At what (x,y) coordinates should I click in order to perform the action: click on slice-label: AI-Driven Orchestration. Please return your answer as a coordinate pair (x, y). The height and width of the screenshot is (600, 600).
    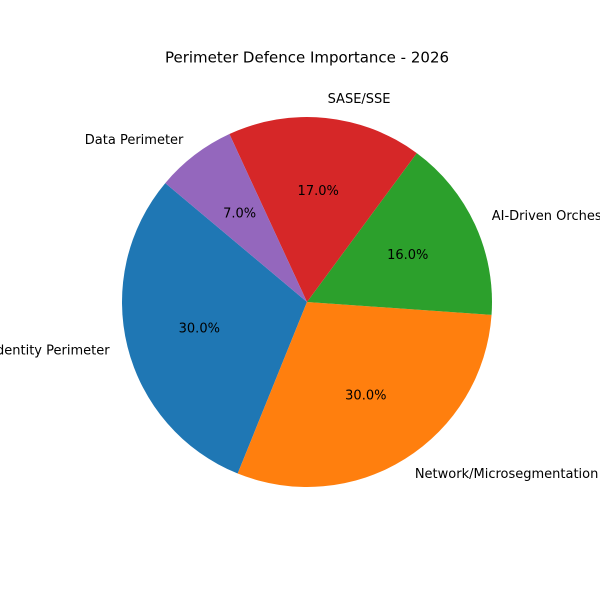
    Looking at the image, I should click on (546, 216).